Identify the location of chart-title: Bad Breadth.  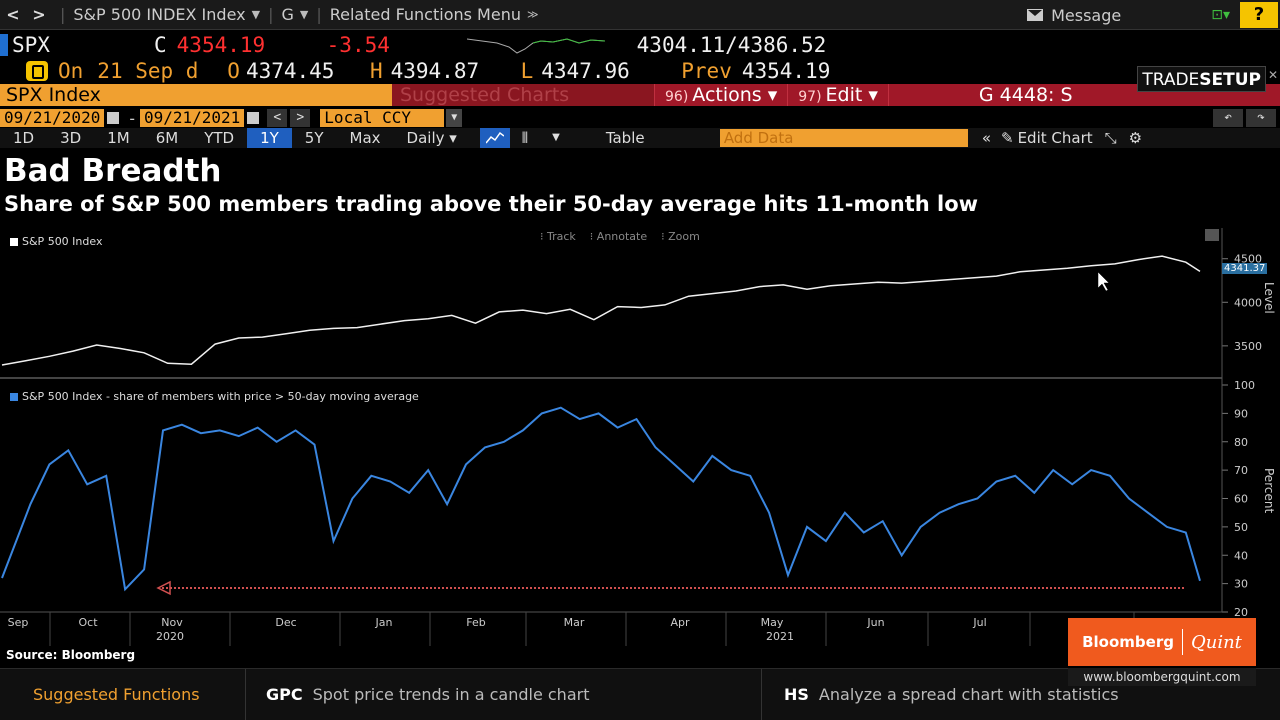
(113, 171).